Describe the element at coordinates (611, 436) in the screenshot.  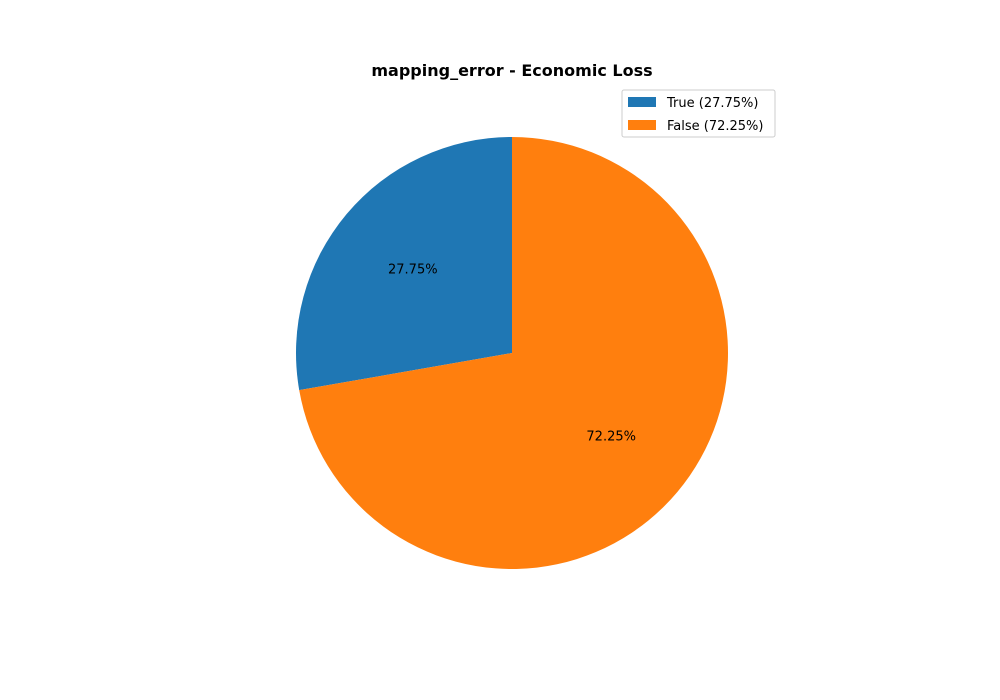
I see `slice-label-false: 72.25%` at that location.